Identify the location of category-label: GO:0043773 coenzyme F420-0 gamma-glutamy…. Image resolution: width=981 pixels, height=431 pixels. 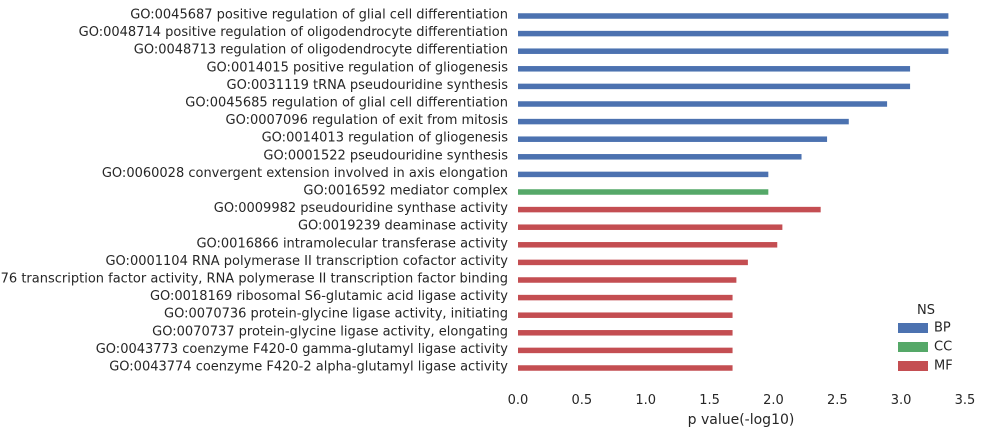
(302, 349).